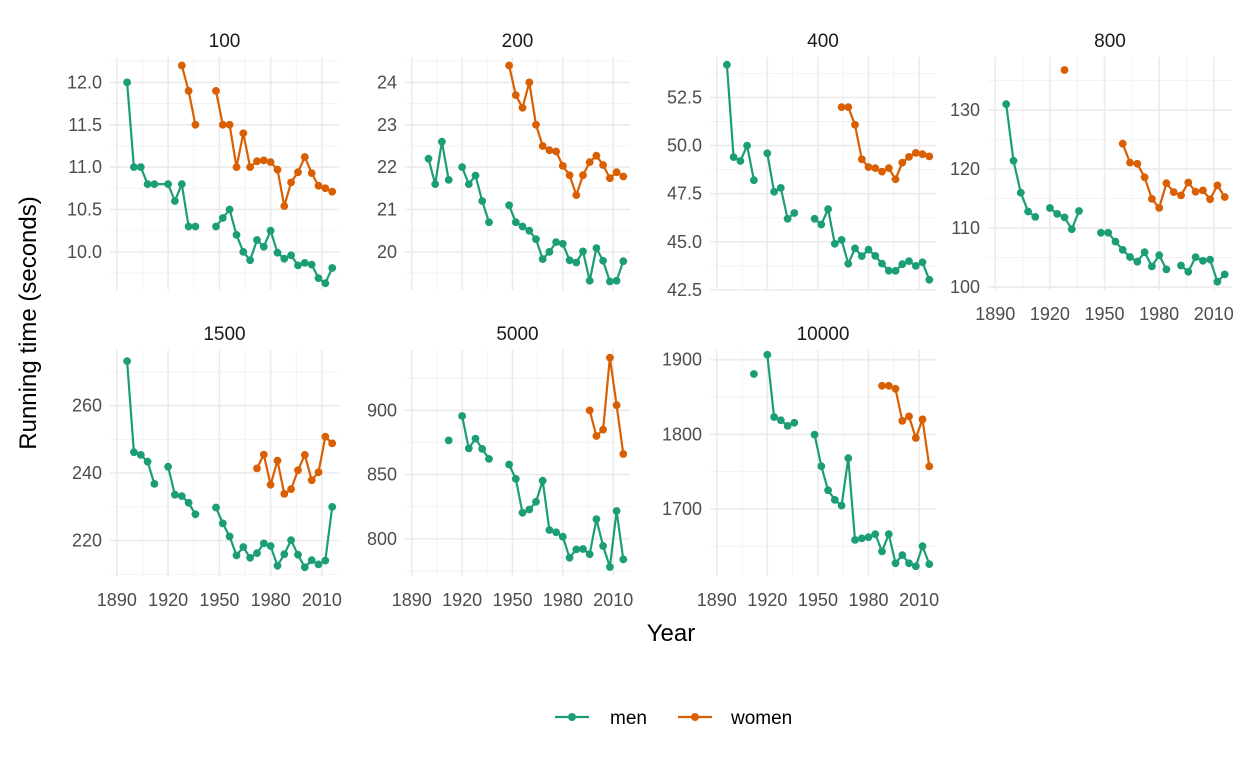 This screenshot has height=768, width=1248. What do you see at coordinates (87, 541) in the screenshot?
I see `y-tick-label: 220` at bounding box center [87, 541].